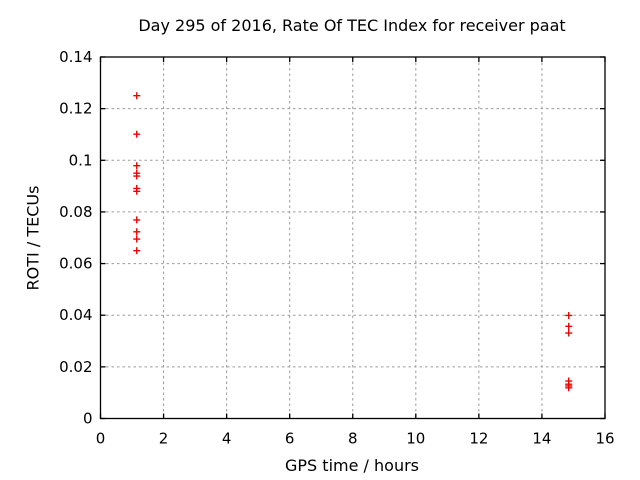  What do you see at coordinates (352, 465) in the screenshot?
I see `x-axis-title: GPS time / hours` at bounding box center [352, 465].